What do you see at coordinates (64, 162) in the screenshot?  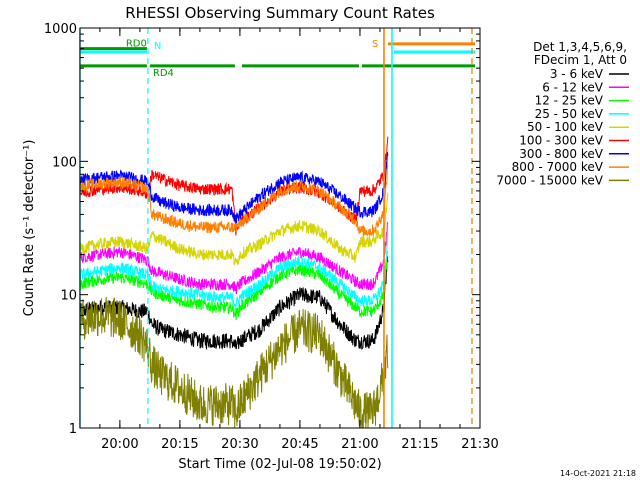 I see `y-tick-label: 100` at bounding box center [64, 162].